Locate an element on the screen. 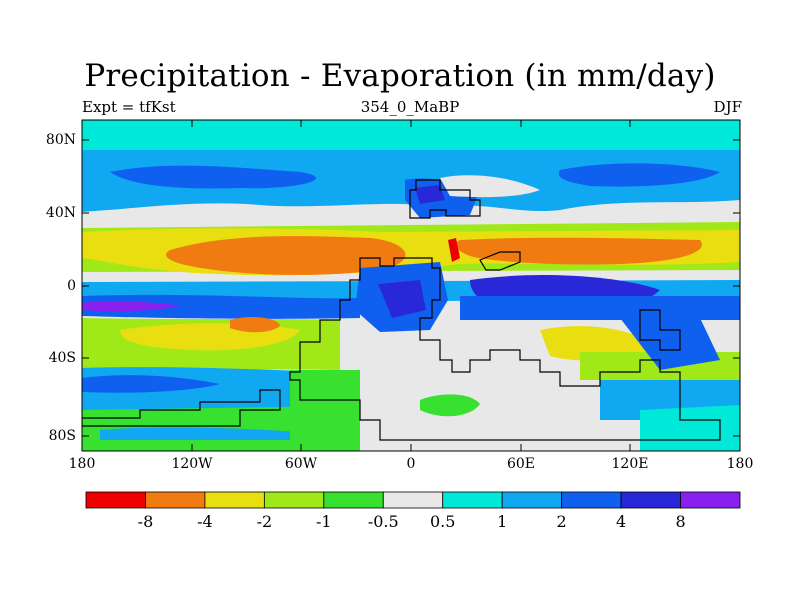 The width and height of the screenshot is (800, 600). colorbar-label: 0.5 is located at coordinates (442, 521).